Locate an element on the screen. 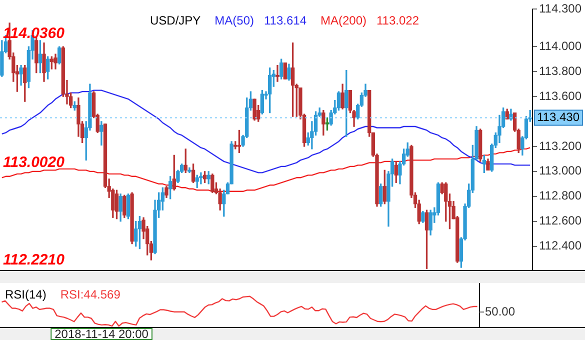 The height and width of the screenshot is (340, 585). y-tick-label: 114.000 is located at coordinates (560, 45).